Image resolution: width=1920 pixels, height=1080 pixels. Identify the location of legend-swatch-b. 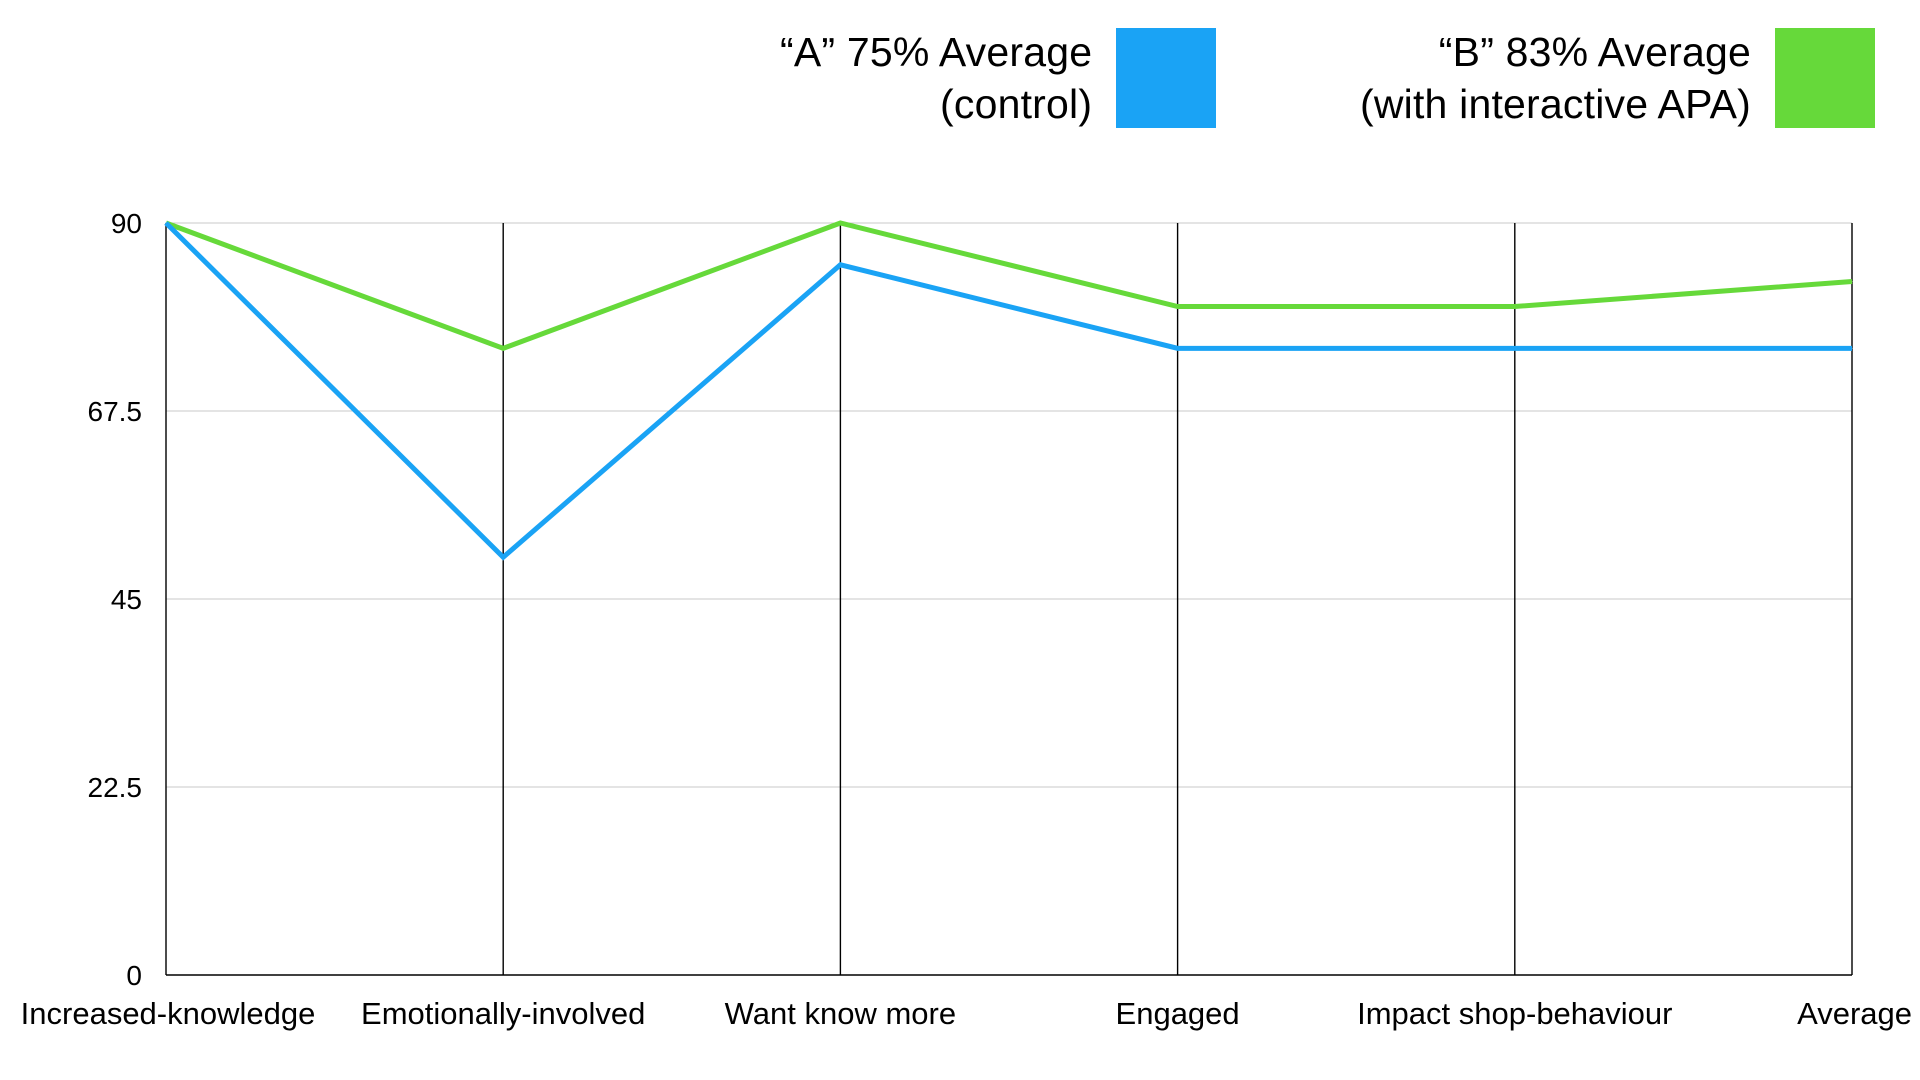
(1825, 78).